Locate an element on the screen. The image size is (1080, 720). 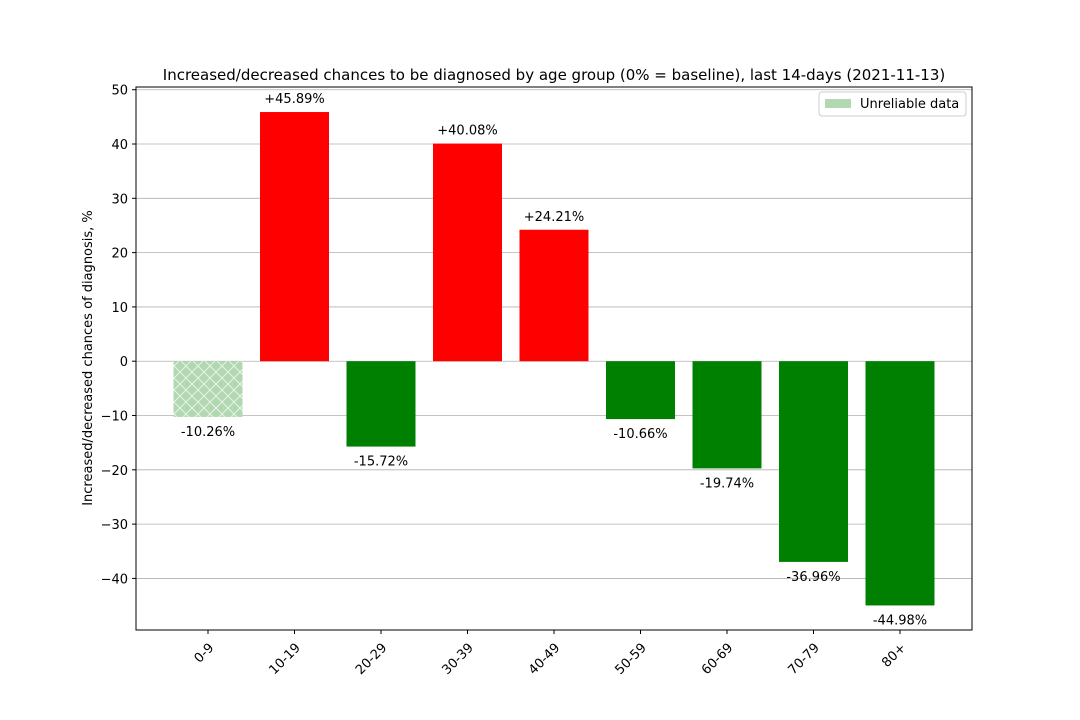
x-tick-label: 20-29 is located at coordinates (371, 659).